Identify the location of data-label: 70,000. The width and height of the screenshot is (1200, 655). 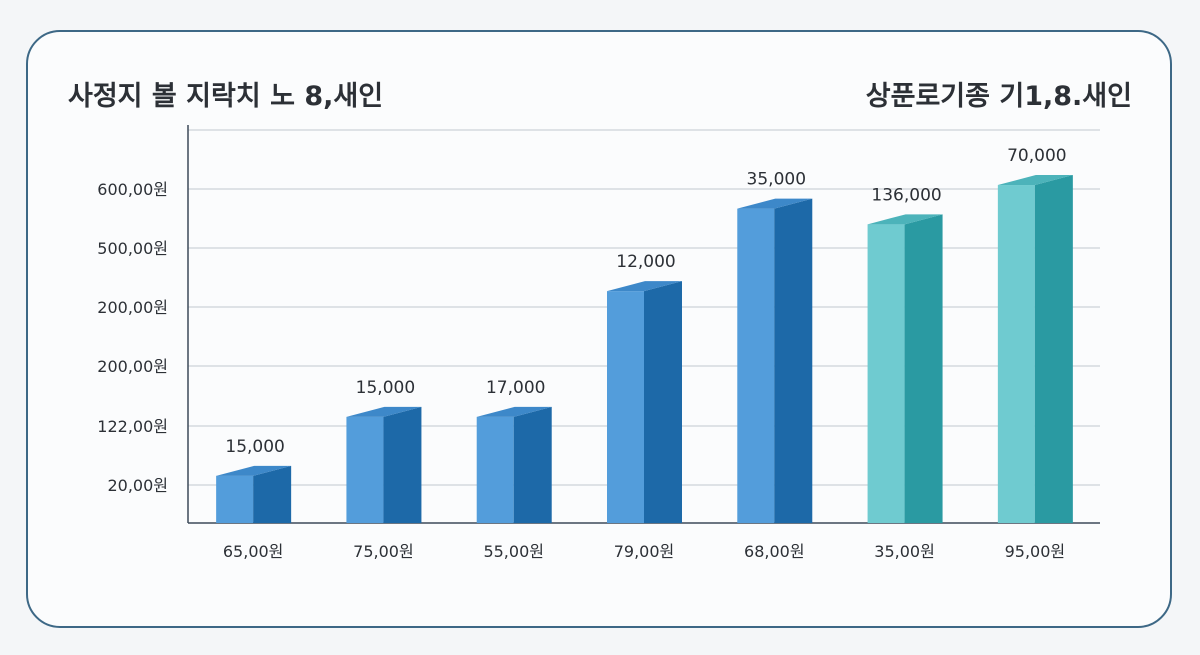
(1036, 156).